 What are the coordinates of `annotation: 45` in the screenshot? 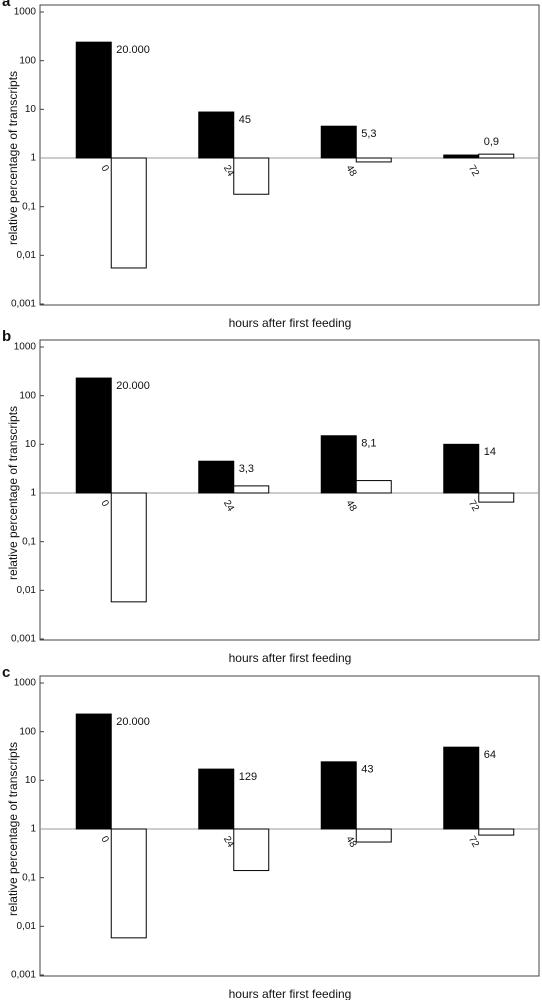 It's located at (245, 120).